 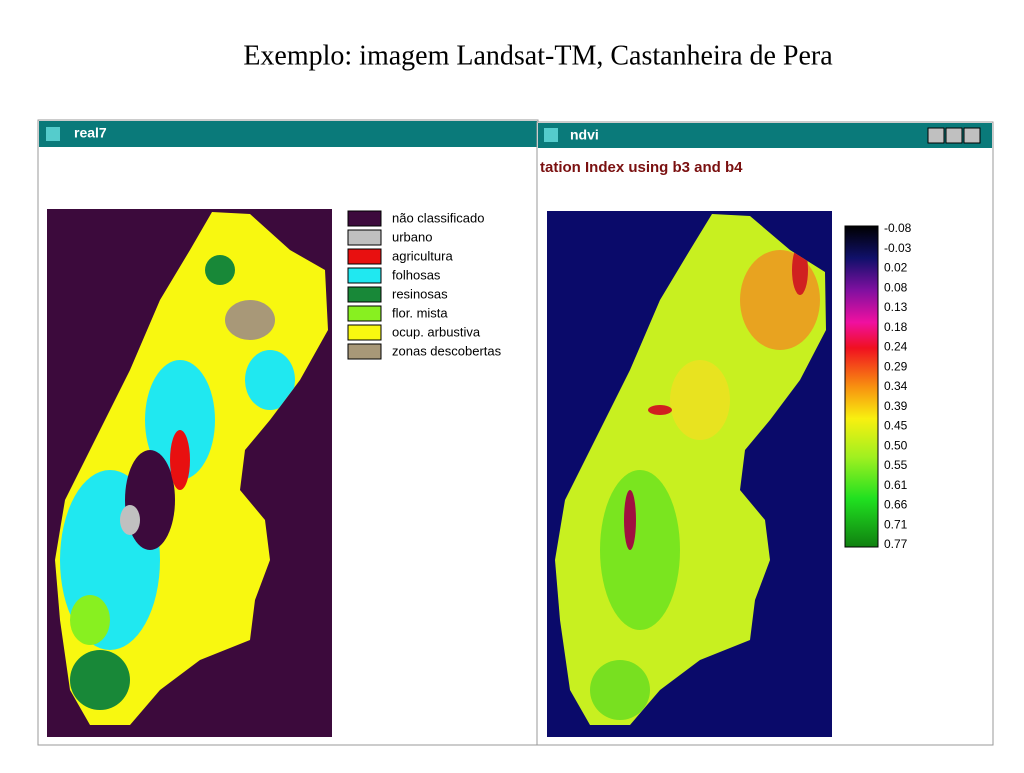 What do you see at coordinates (438, 217) in the screenshot?
I see `legend-label: não classificado` at bounding box center [438, 217].